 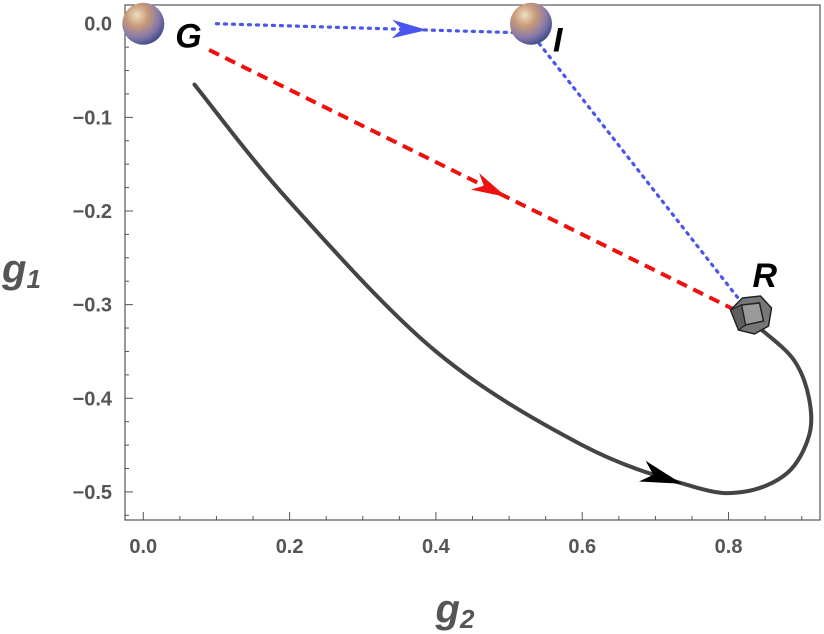 I want to click on y-tick-label: −0.4, so click(x=93, y=399).